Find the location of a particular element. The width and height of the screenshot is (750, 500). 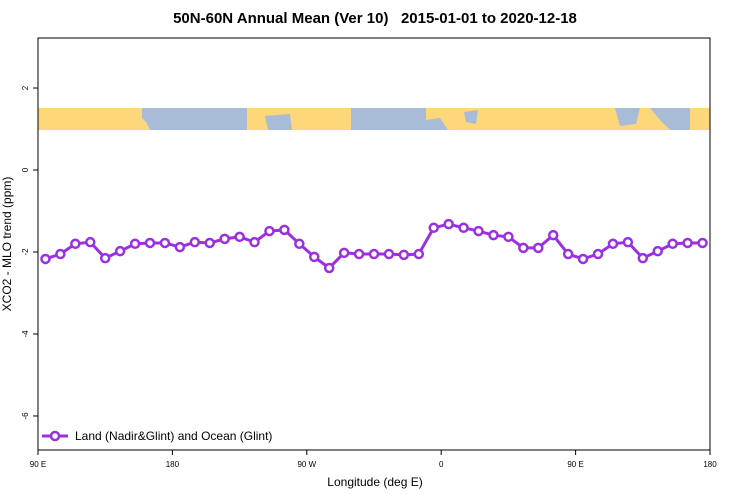

legend-label: Land (Nadir&Glint) and Ocean (Glint) is located at coordinates (173, 436).